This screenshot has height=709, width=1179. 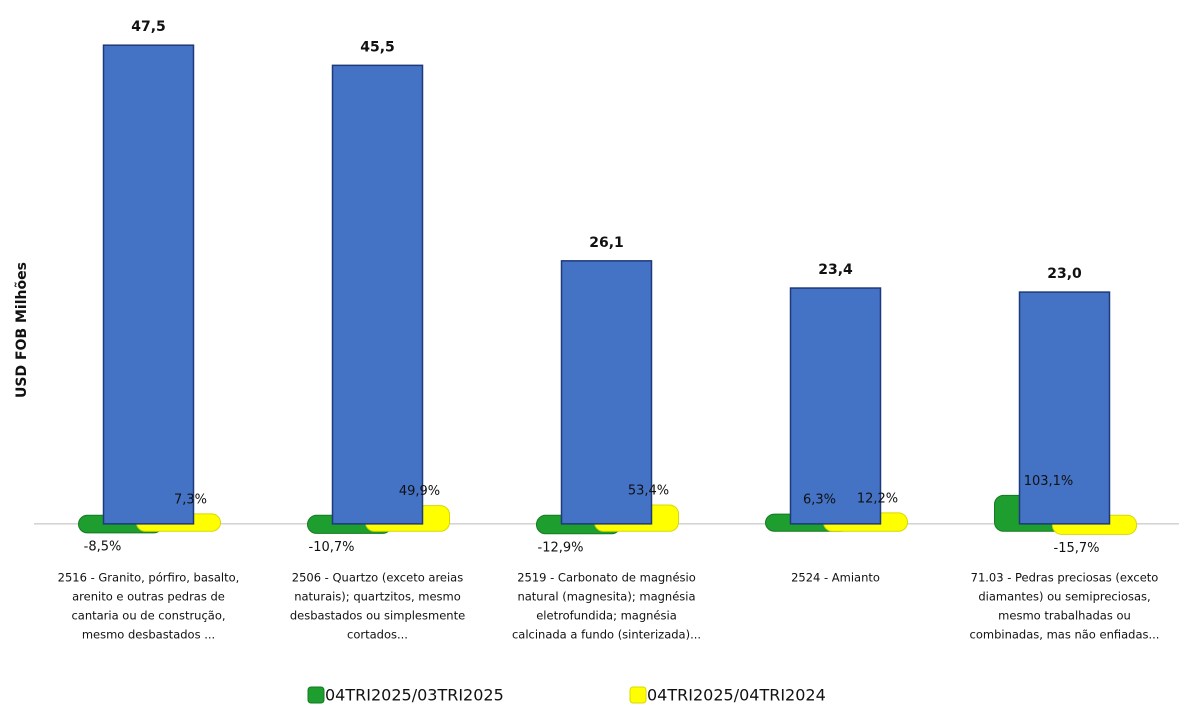 What do you see at coordinates (419, 491) in the screenshot?
I see `change-label: 49,9%` at bounding box center [419, 491].